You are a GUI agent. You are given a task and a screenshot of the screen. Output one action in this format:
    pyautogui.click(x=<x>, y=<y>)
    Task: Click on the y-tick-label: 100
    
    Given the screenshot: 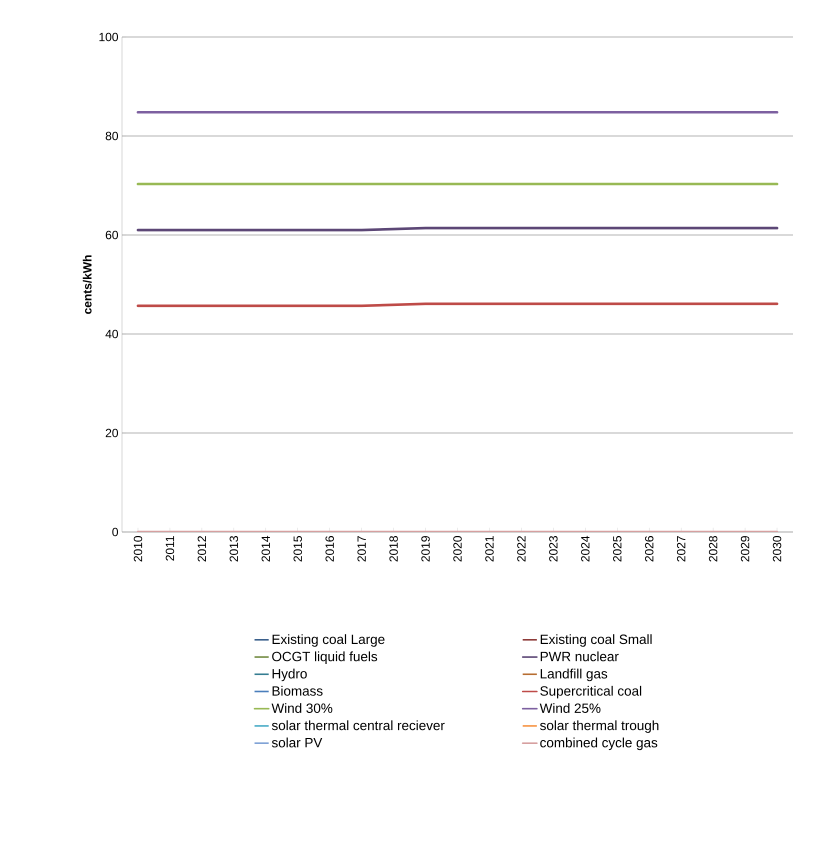 What is the action you would take?
    pyautogui.click(x=108, y=37)
    